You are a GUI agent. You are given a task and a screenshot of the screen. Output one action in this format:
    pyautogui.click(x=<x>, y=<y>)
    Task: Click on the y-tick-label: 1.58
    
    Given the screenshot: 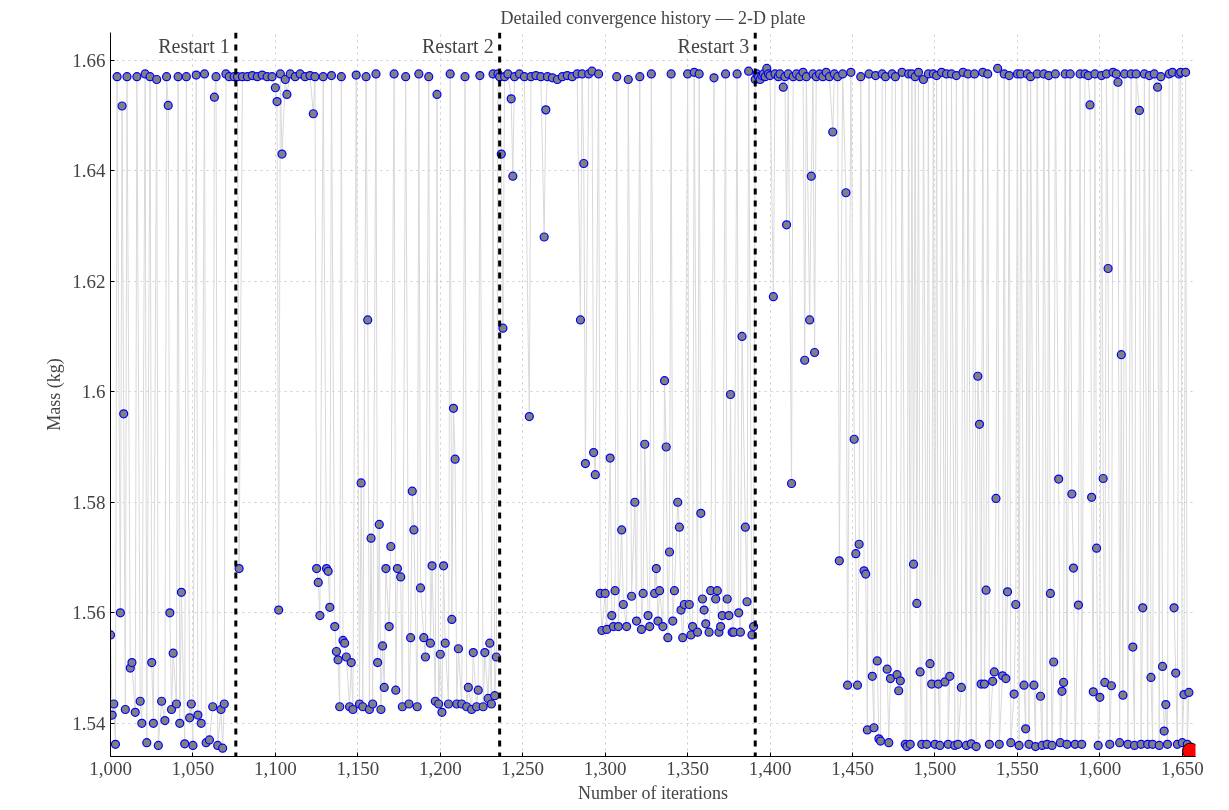 What is the action you would take?
    pyautogui.click(x=89, y=502)
    